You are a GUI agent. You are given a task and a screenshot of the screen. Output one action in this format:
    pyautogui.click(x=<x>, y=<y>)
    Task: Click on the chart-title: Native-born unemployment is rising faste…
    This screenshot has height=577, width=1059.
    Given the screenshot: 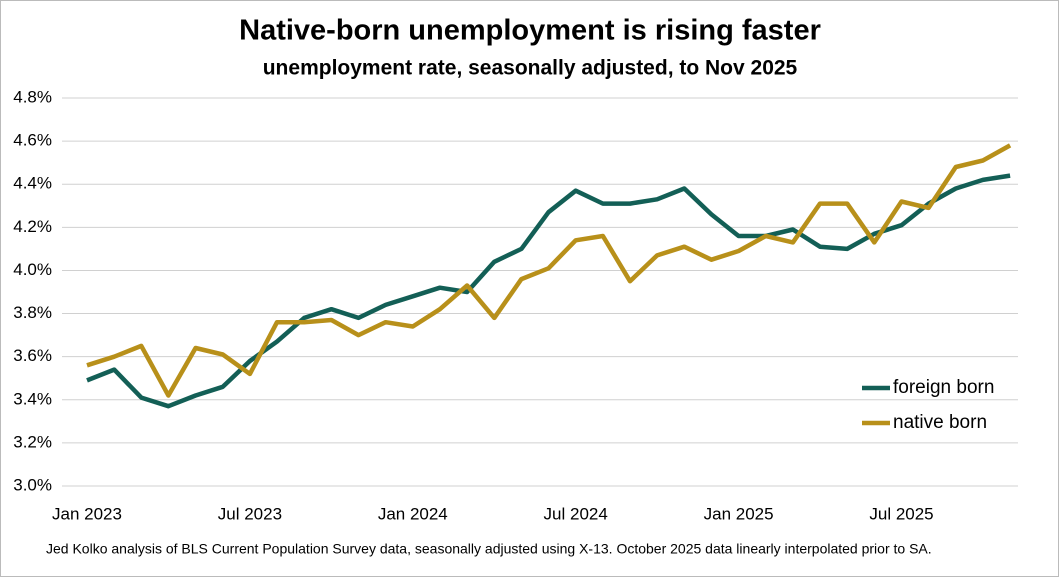 What is the action you would take?
    pyautogui.click(x=530, y=31)
    